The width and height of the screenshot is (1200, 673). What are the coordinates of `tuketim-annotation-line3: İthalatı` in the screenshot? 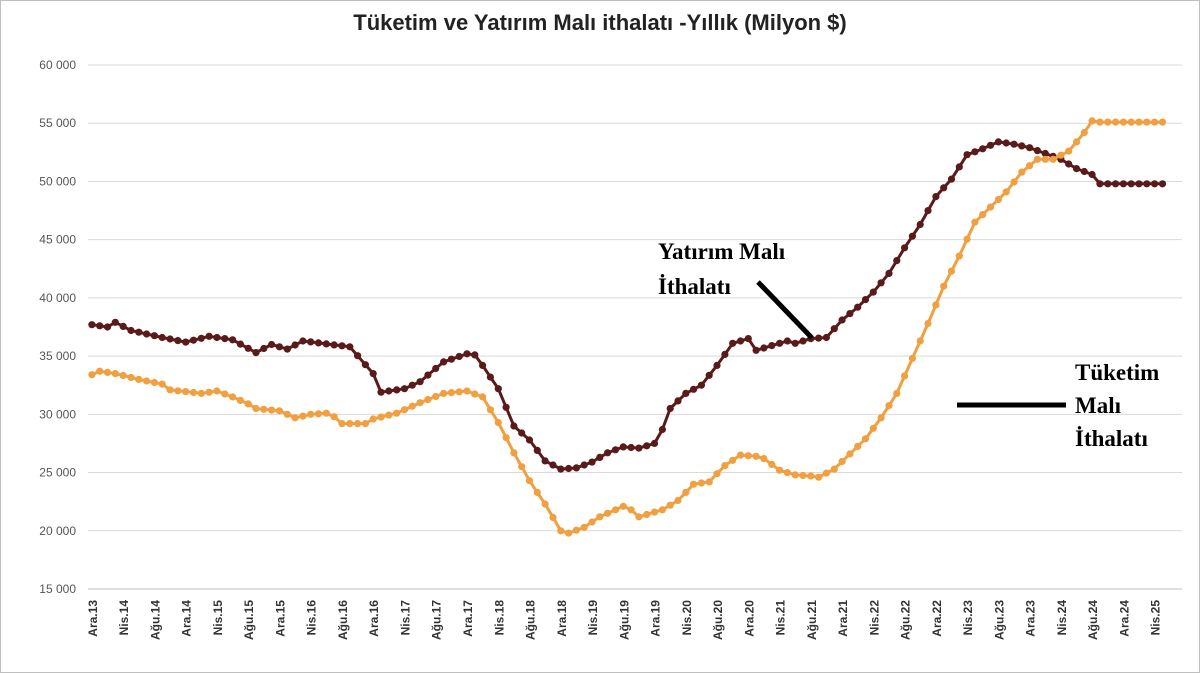 It's located at (1111, 438).